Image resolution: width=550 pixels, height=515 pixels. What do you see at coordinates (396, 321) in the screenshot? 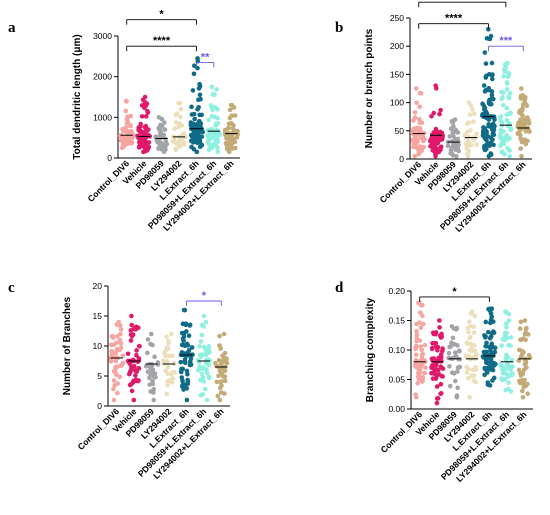
I see `y-tick-label: 0.15` at bounding box center [396, 321].